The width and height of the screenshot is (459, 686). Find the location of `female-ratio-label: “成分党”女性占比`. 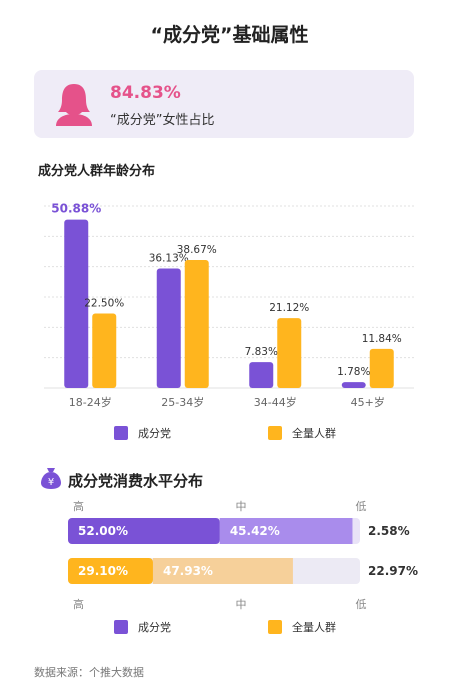

female-ratio-label: “成分党”女性占比 is located at coordinates (162, 120).